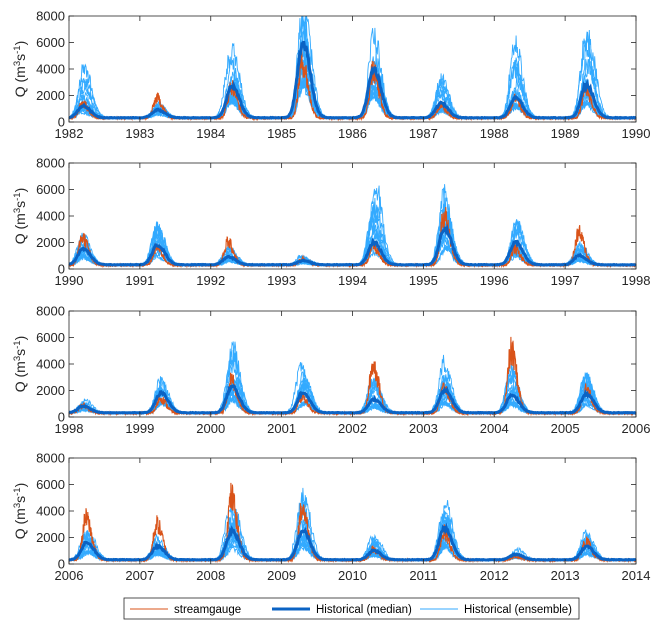 This screenshot has width=652, height=621. Describe the element at coordinates (565, 575) in the screenshot. I see `x-tick-label: 2013` at that location.